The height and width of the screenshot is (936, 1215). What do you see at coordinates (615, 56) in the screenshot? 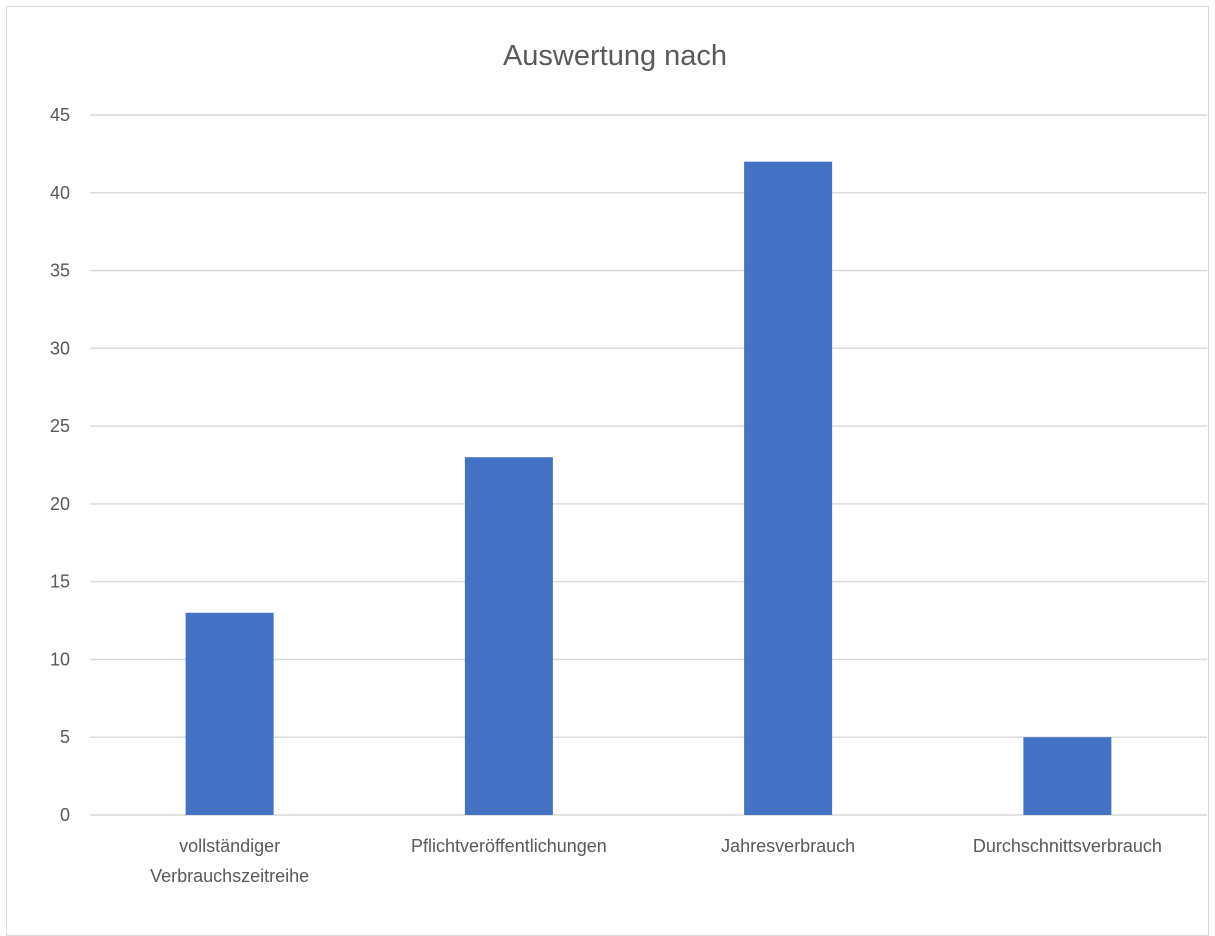
I see `chart-title: Auswertung nach` at bounding box center [615, 56].